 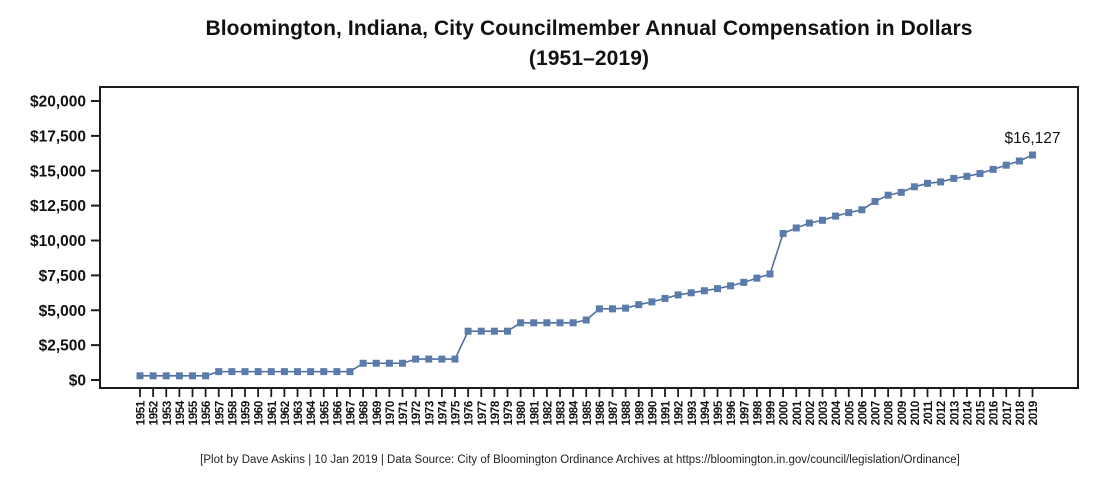 What do you see at coordinates (601, 413) in the screenshot?
I see `x-axis-label: 1986` at bounding box center [601, 413].